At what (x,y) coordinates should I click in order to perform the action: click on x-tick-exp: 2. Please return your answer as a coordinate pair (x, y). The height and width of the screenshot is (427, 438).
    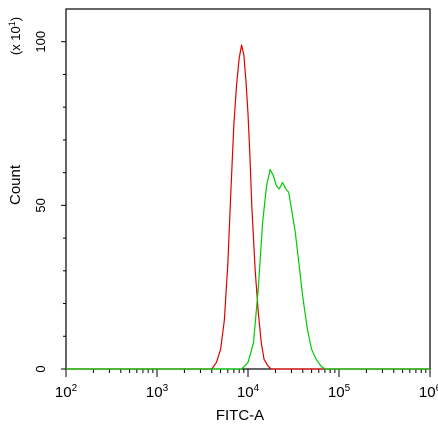
    Looking at the image, I should click on (75, 388).